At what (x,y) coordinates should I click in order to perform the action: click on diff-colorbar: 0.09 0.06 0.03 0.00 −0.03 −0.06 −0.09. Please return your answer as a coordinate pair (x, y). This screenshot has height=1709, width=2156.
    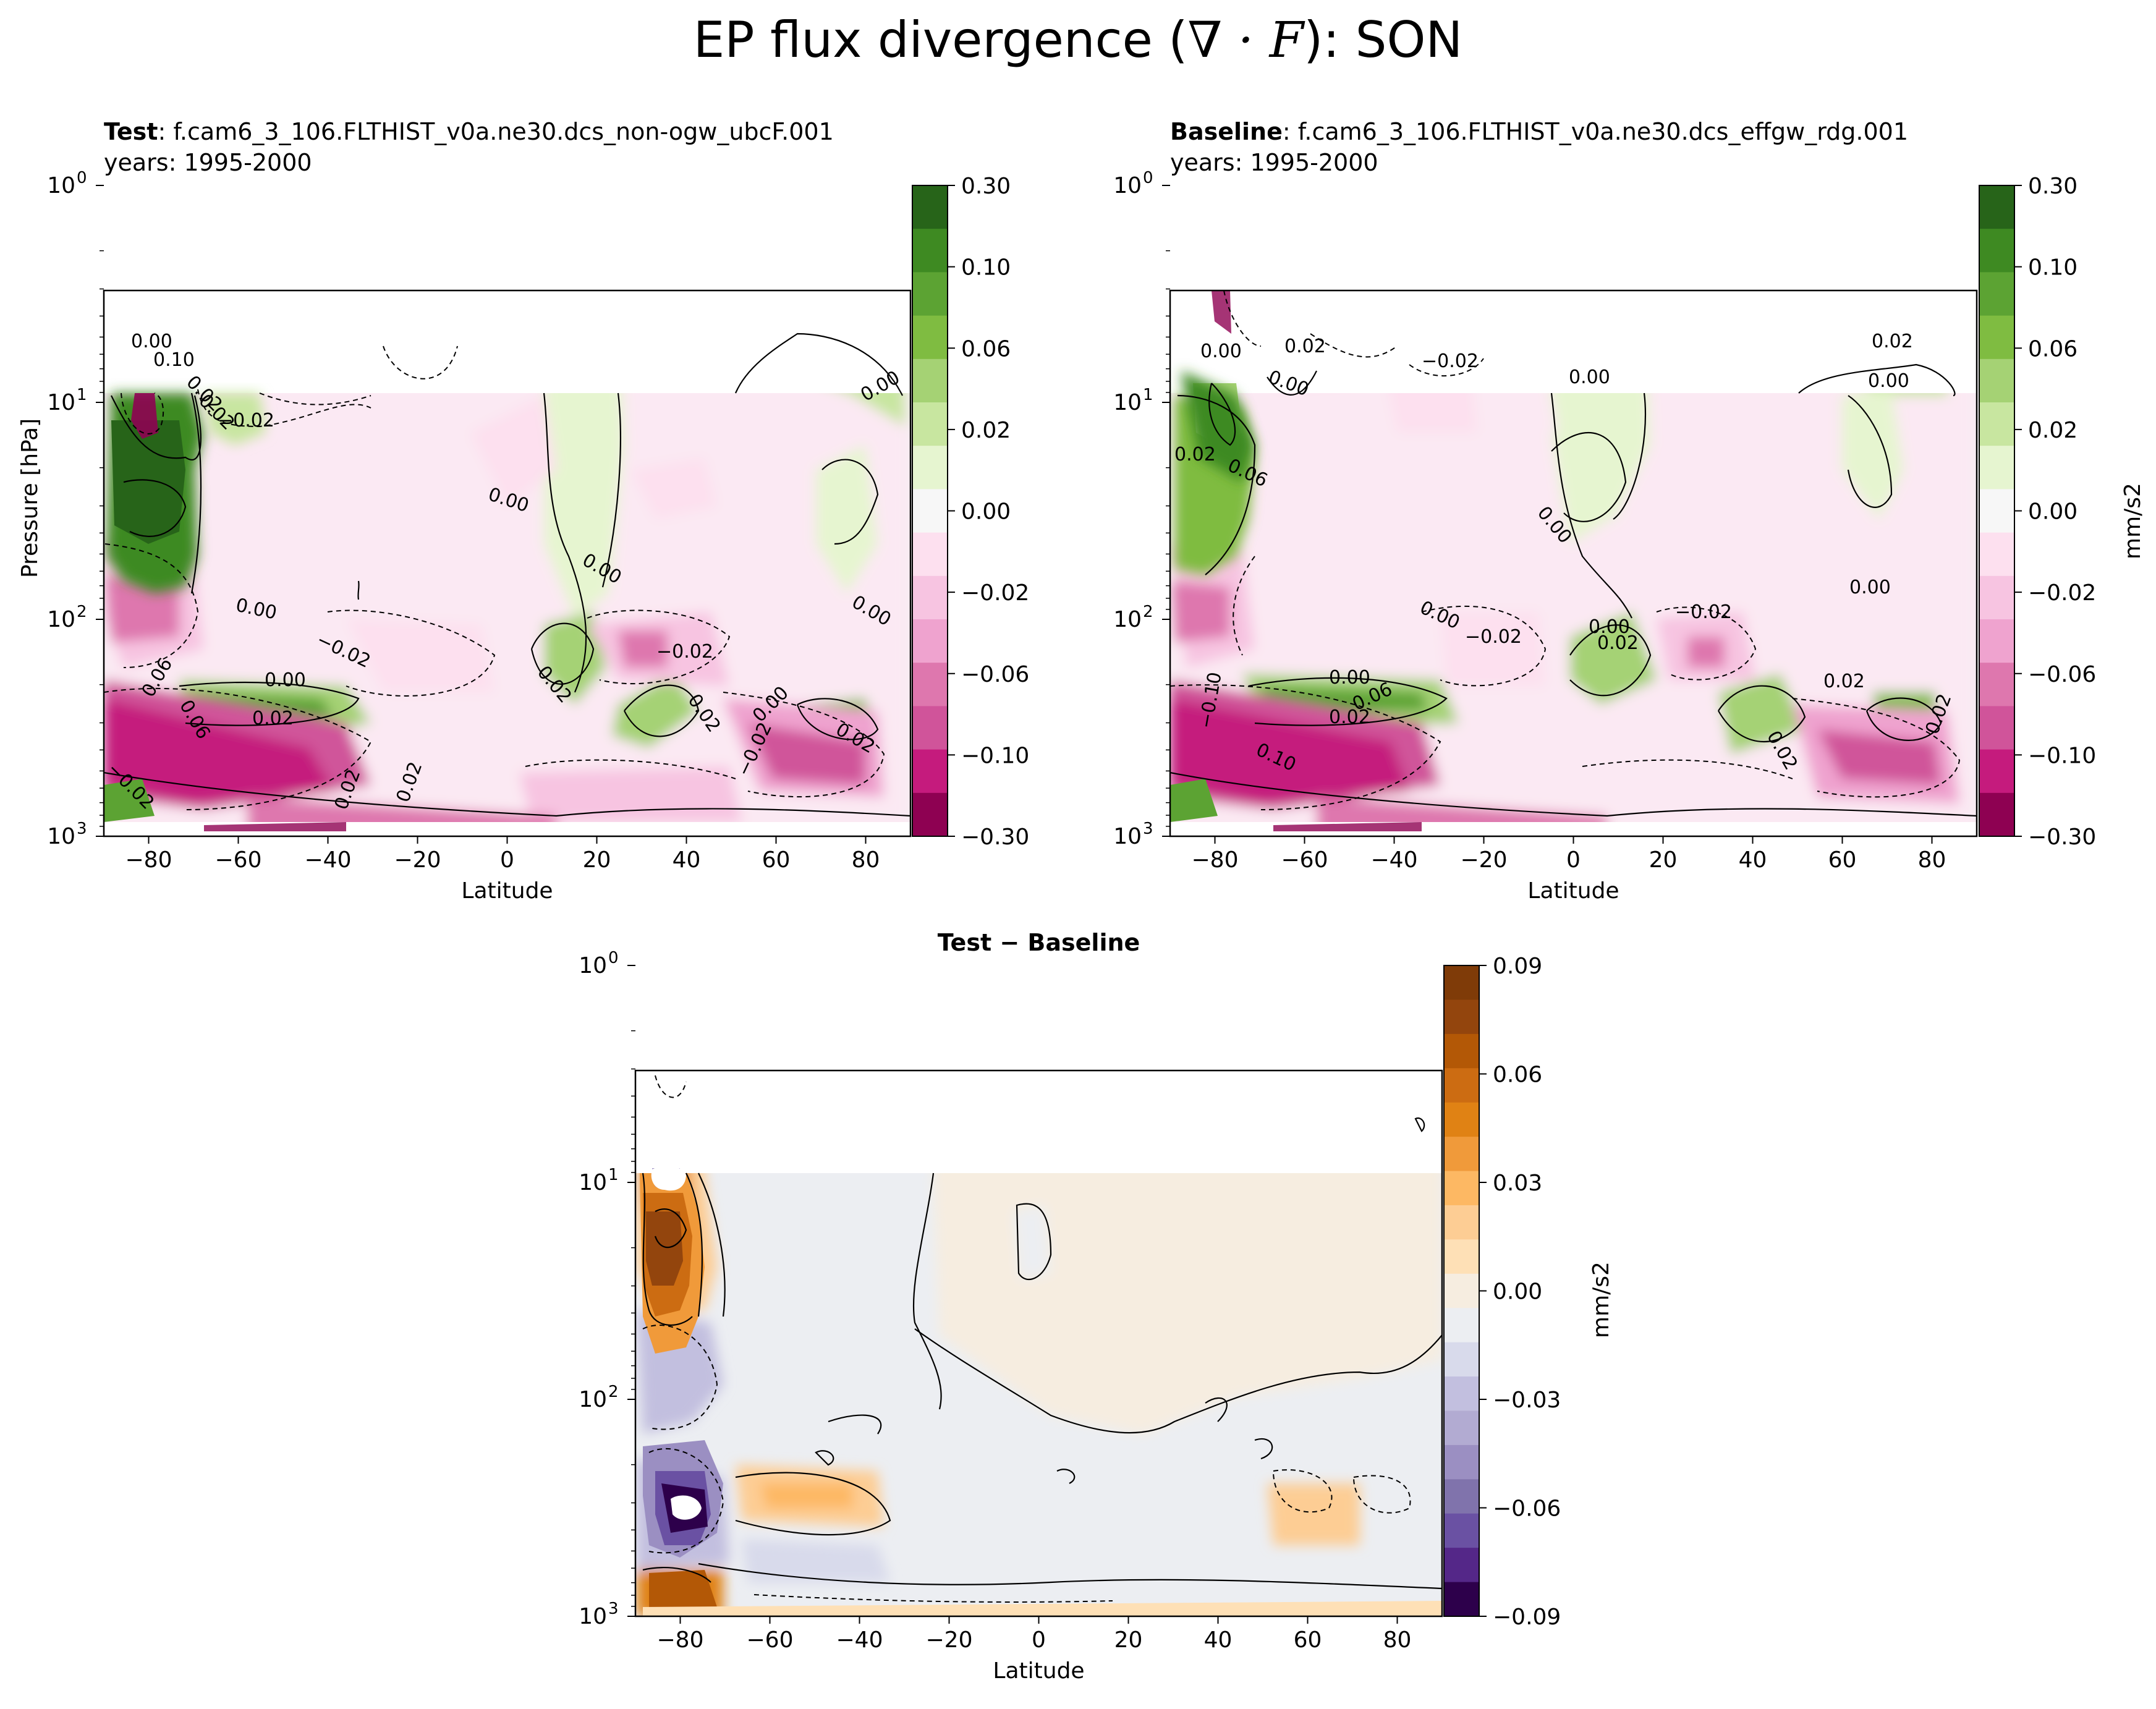
    Looking at the image, I should click on (1502, 1292).